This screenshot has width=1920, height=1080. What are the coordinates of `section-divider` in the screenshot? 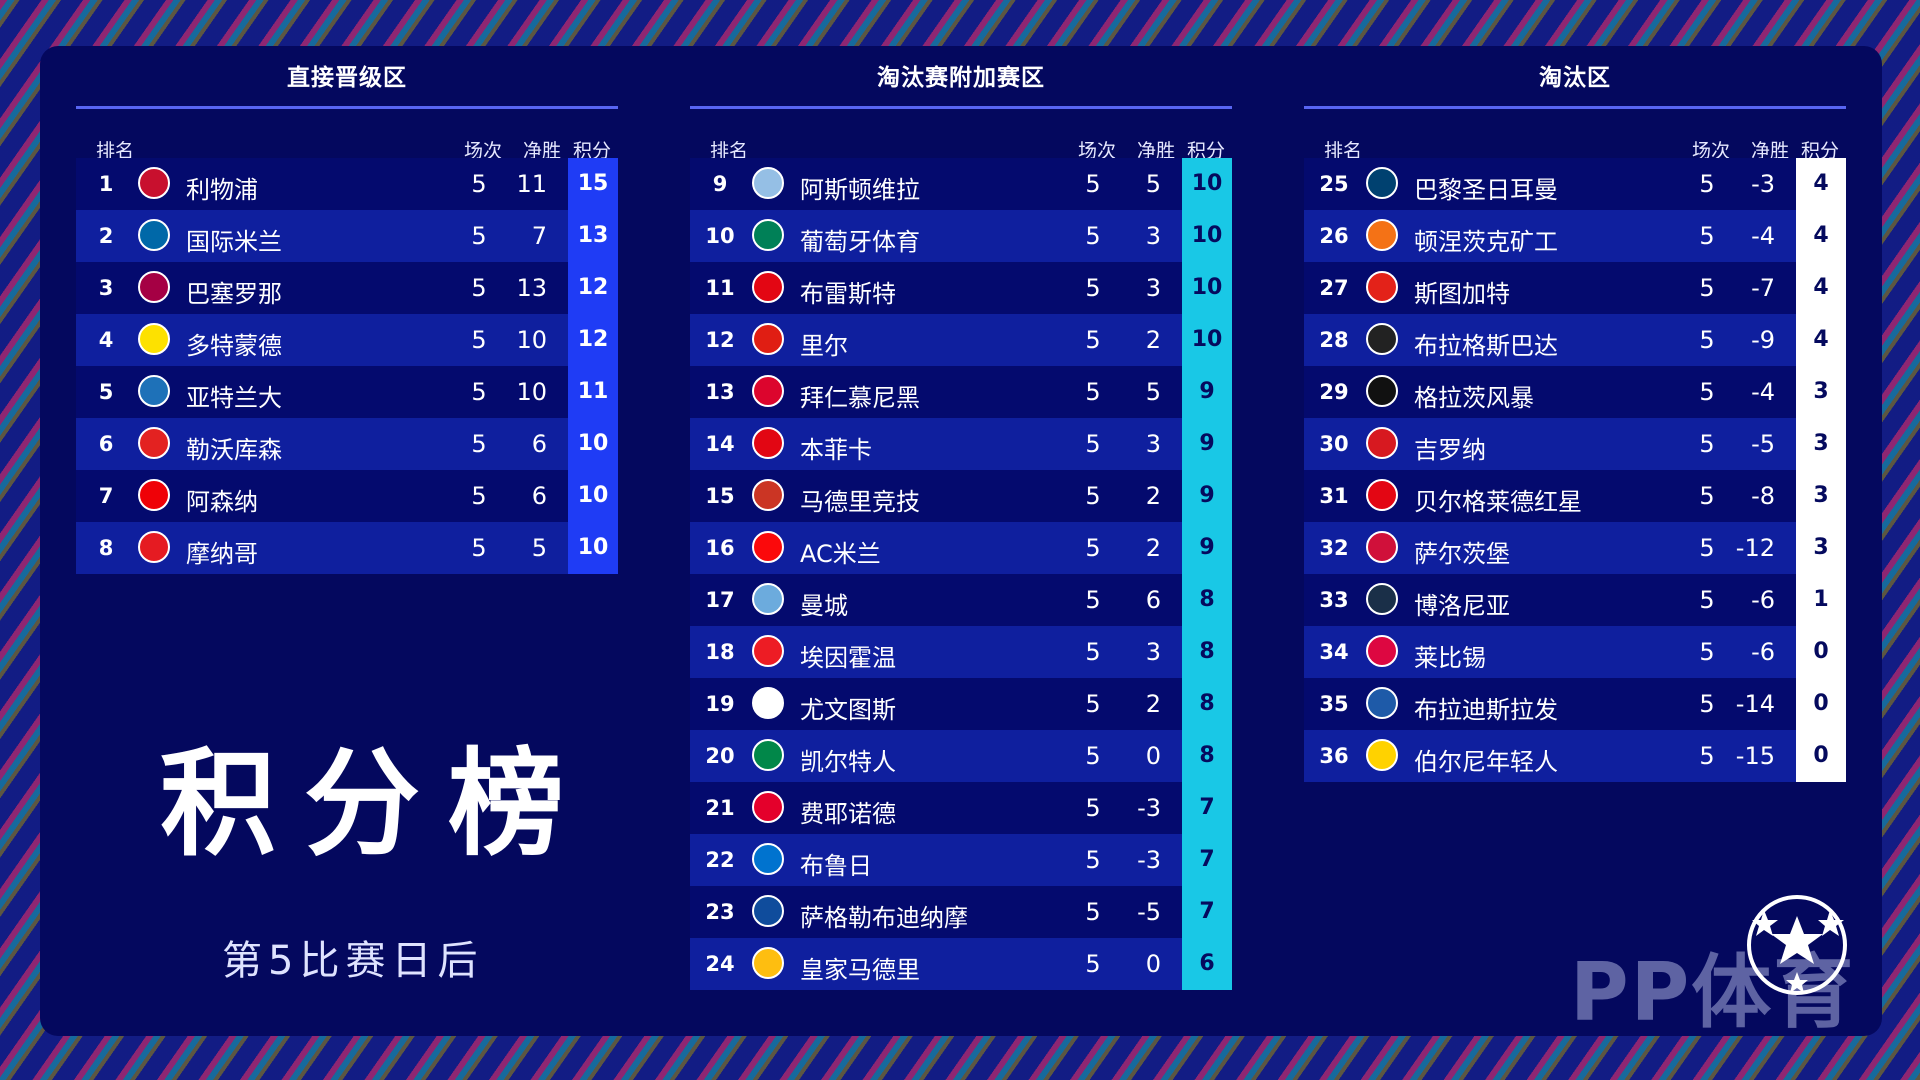 It's located at (1575, 107).